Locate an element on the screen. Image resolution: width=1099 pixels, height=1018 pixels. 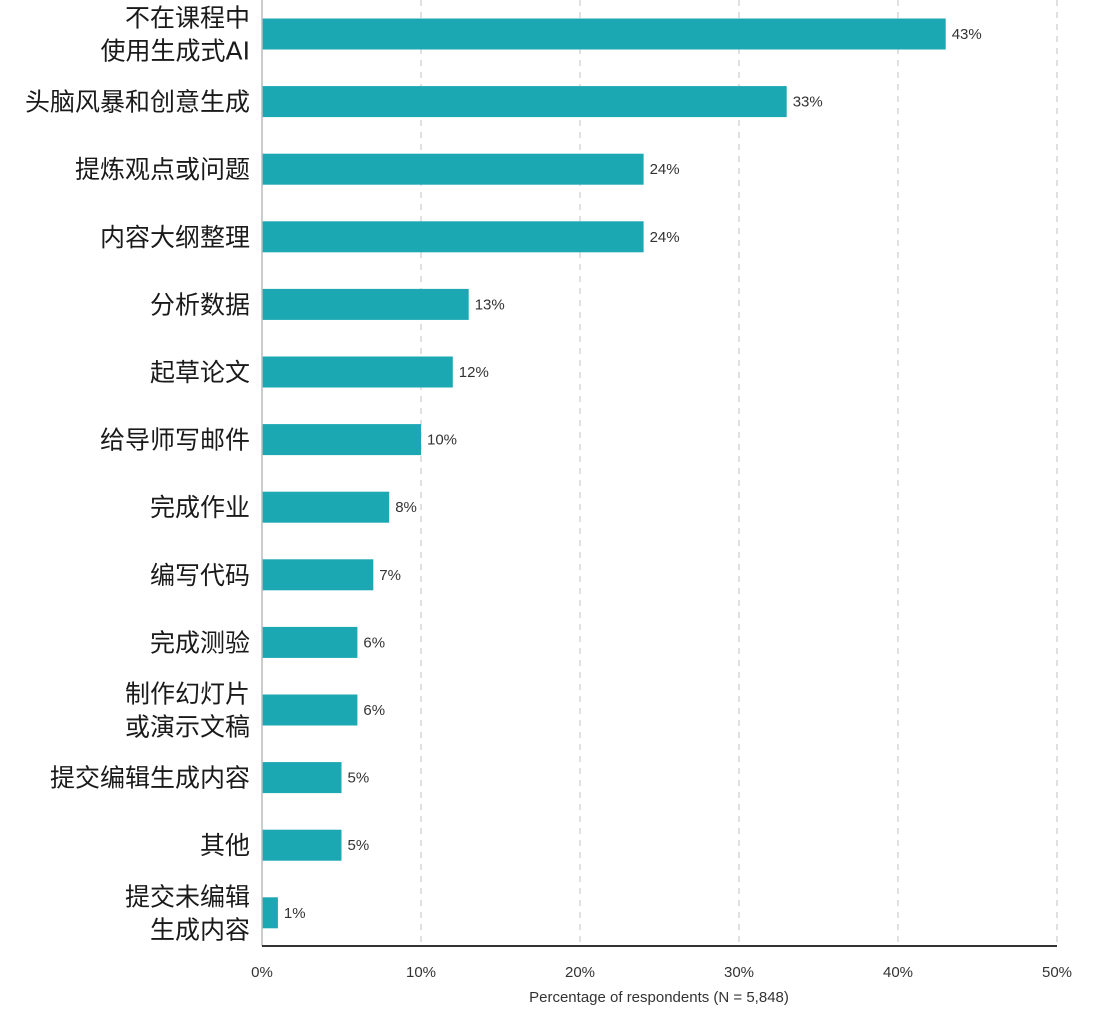
x-tick-label-40: 40% is located at coordinates (898, 972).